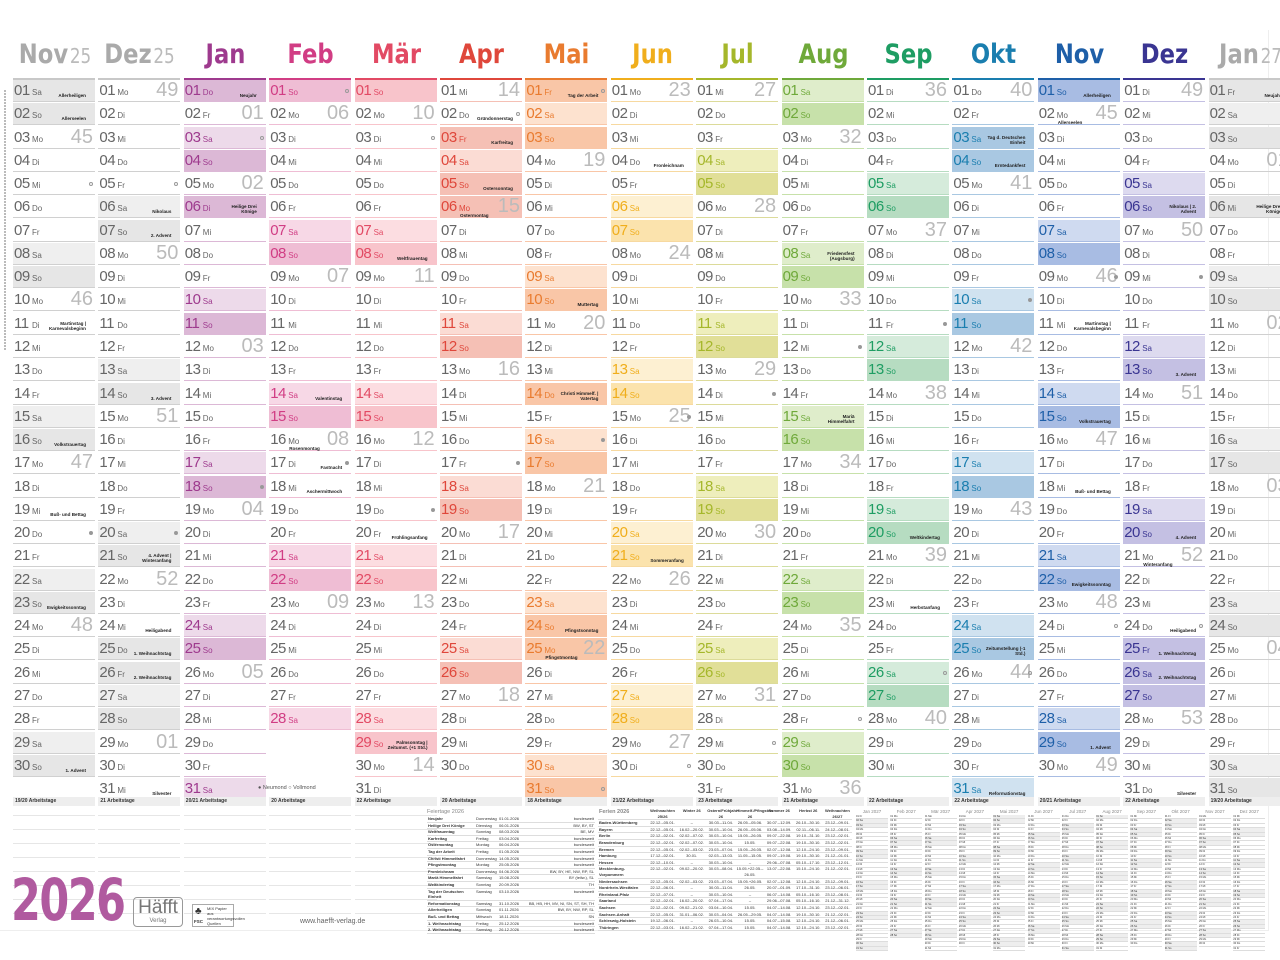 This screenshot has height=960, width=1280. I want to click on day-cell: 13 Fr, so click(1078, 370).